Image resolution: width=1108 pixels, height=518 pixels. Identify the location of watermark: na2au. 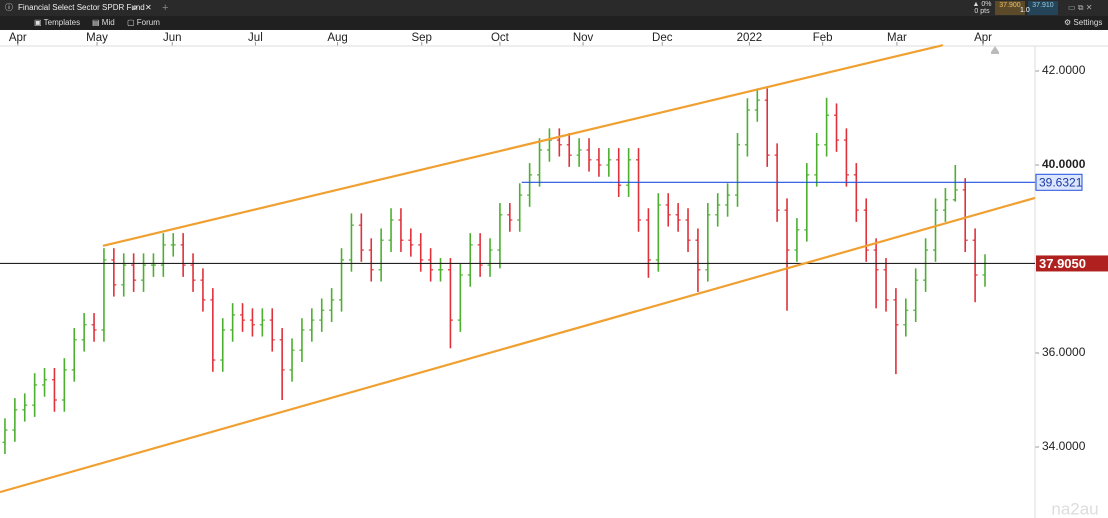
(1074, 508).